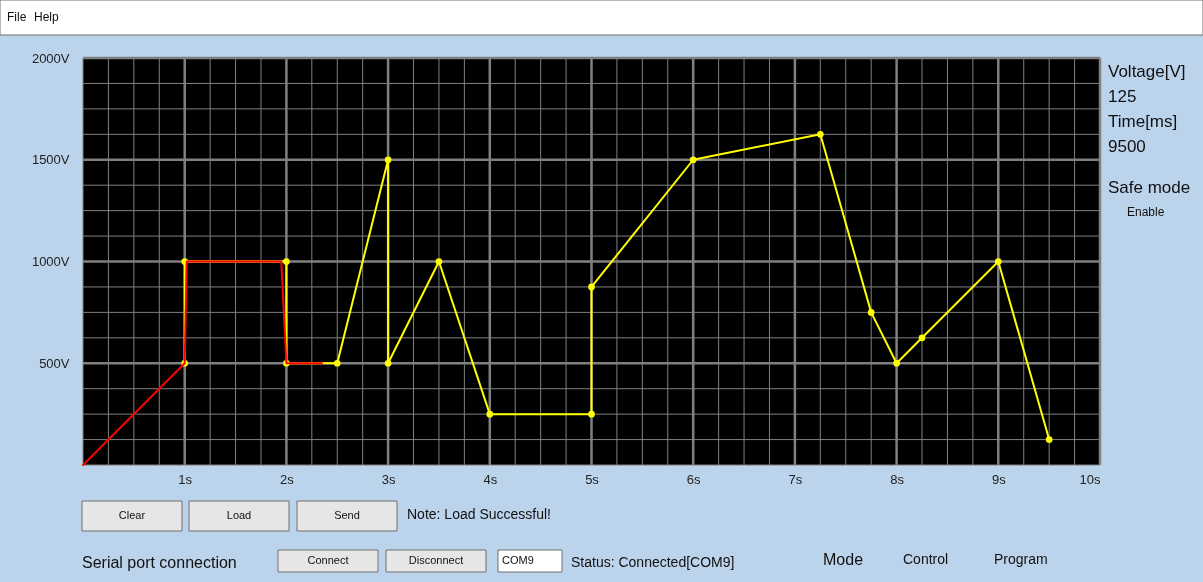 This screenshot has width=1203, height=582. Describe the element at coordinates (239, 515) in the screenshot. I see `text: Load` at that location.